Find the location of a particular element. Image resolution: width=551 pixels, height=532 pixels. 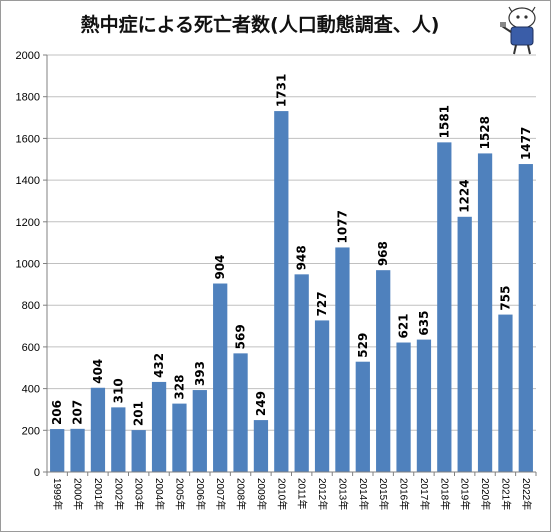

x-tick-label: 2004年 is located at coordinates (159, 494).